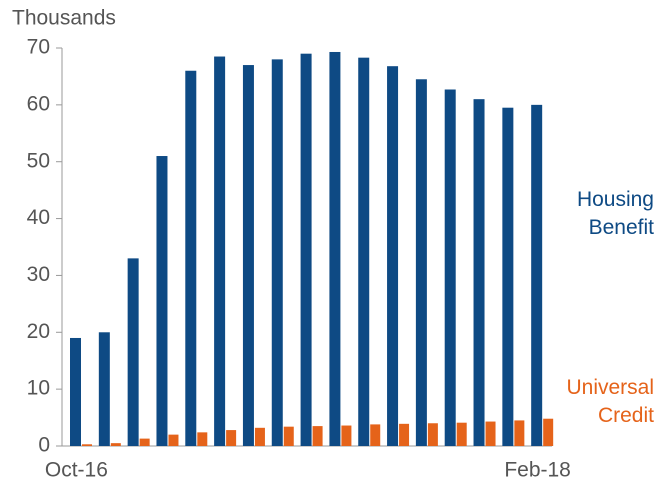 The height and width of the screenshot is (488, 658). Describe the element at coordinates (64, 18) in the screenshot. I see `y-axis-label: Thousands` at that location.